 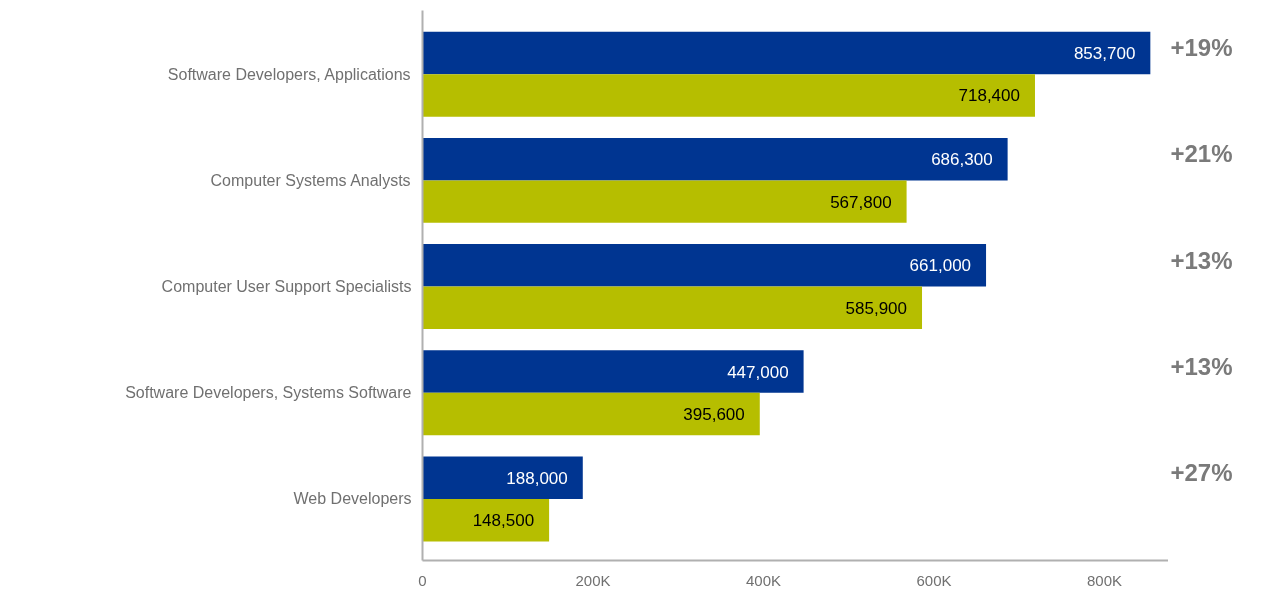 I want to click on y-tick-label: Web Developers, so click(x=352, y=499).